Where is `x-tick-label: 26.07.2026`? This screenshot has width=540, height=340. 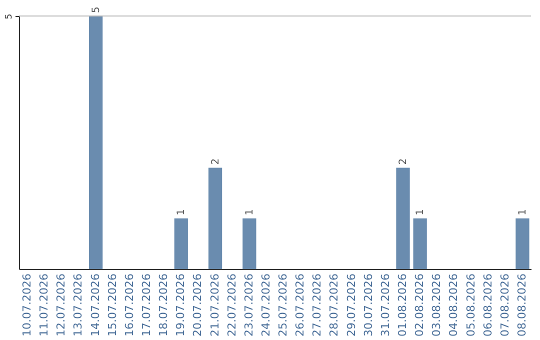
x-tick-label: 26.07.2026 is located at coordinates (300, 305).